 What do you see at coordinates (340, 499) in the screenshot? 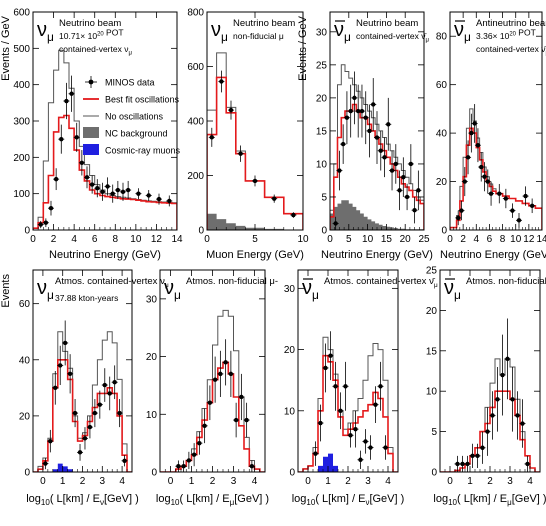
I see `x-axis-label-part: ( L[km] / E` at bounding box center [340, 499].